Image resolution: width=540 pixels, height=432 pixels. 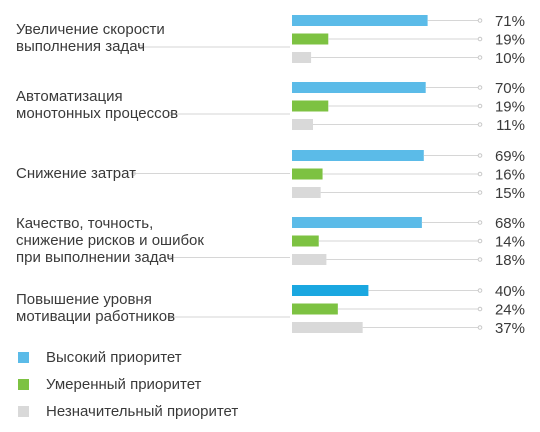 What do you see at coordinates (510, 125) in the screenshot?
I see `data-label: 11%` at bounding box center [510, 125].